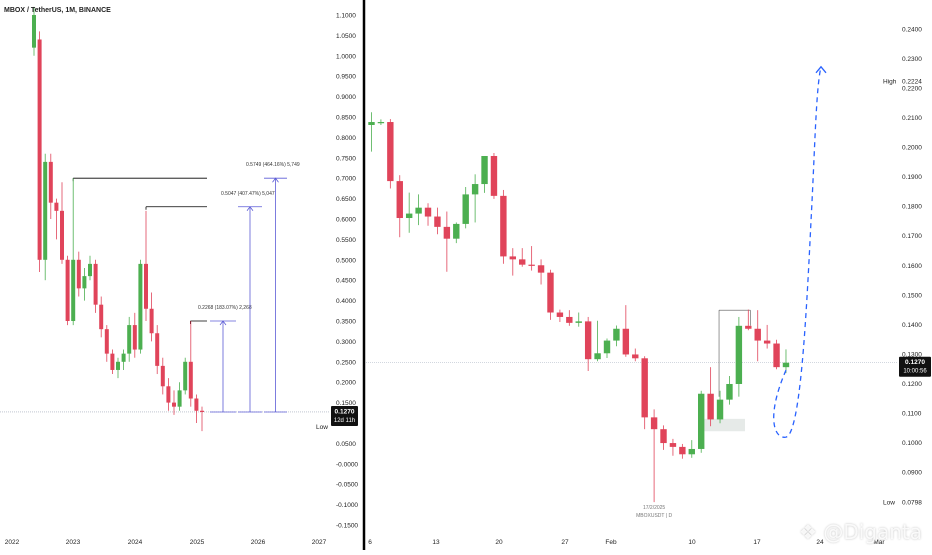 The height and width of the screenshot is (555, 932). I want to click on right-x-tick-label: Feb, so click(611, 542).